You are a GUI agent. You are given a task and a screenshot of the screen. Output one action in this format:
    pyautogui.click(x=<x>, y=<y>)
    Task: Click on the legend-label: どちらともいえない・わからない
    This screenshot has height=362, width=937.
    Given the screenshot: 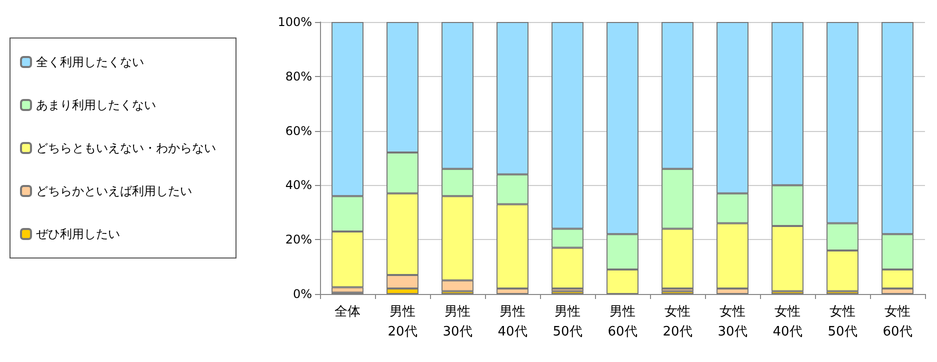 What is the action you would take?
    pyautogui.click(x=126, y=148)
    